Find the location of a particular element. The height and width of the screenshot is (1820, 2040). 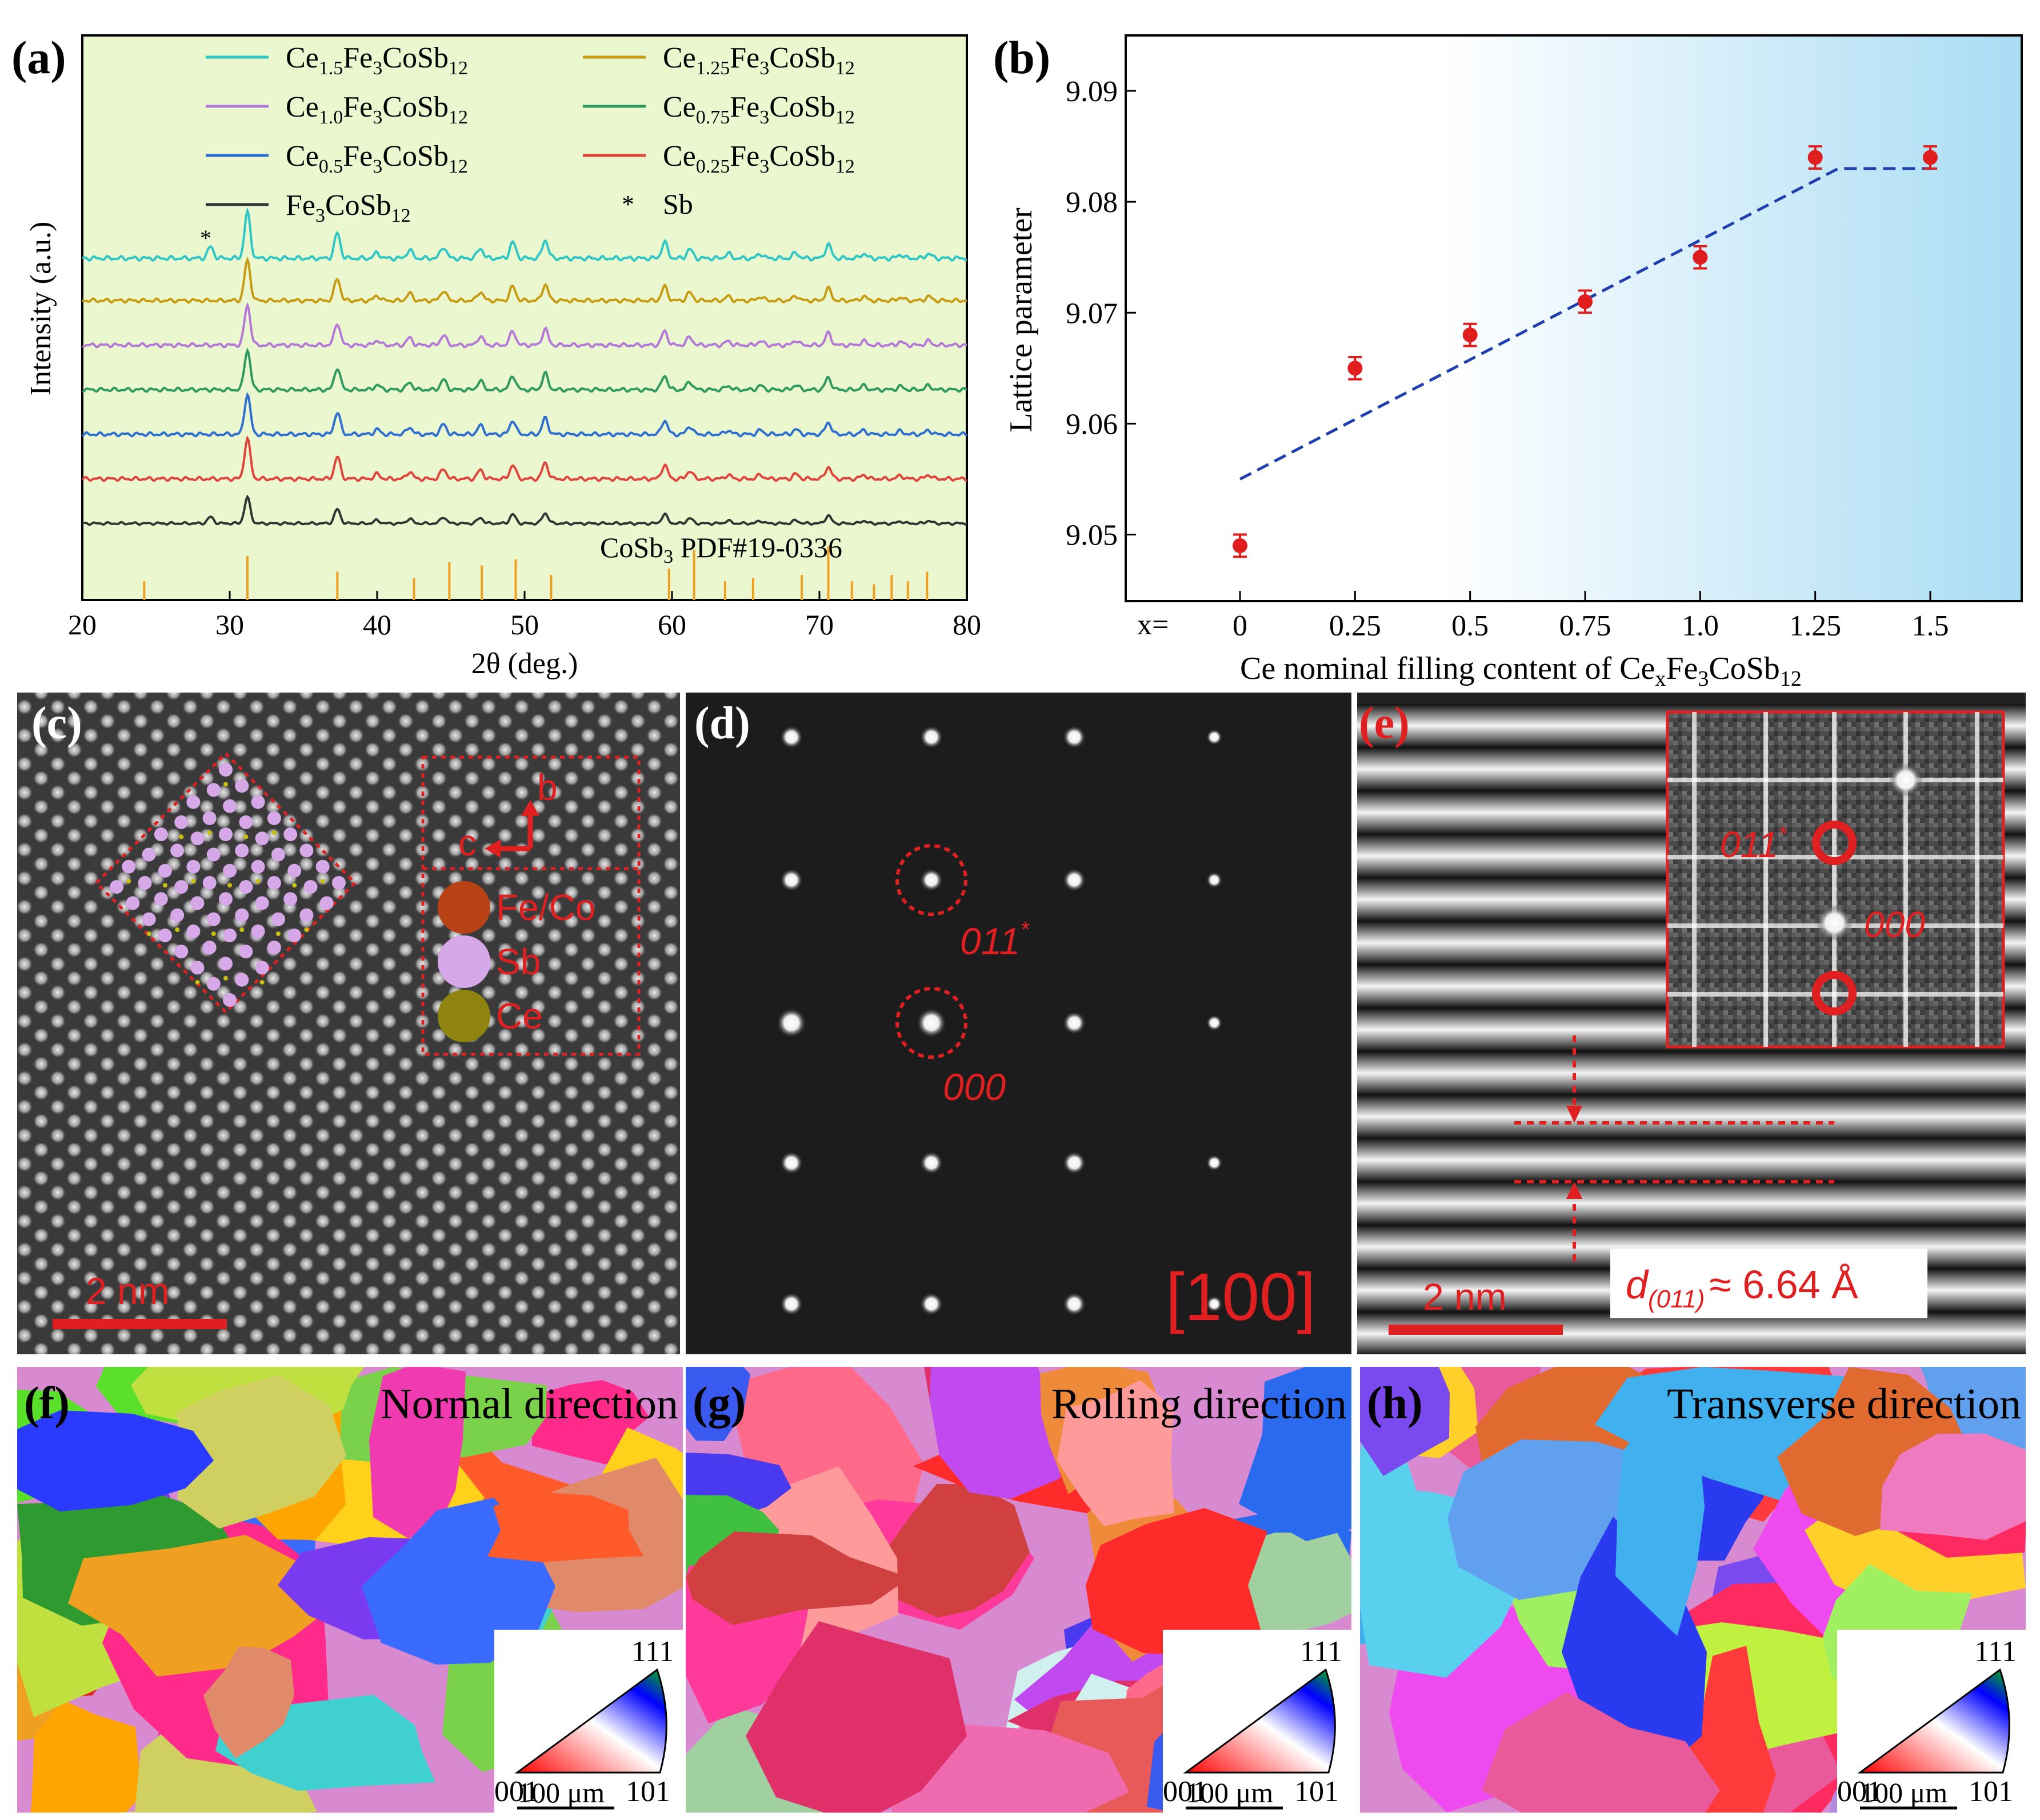

panel-a-plot-area is located at coordinates (524, 317).